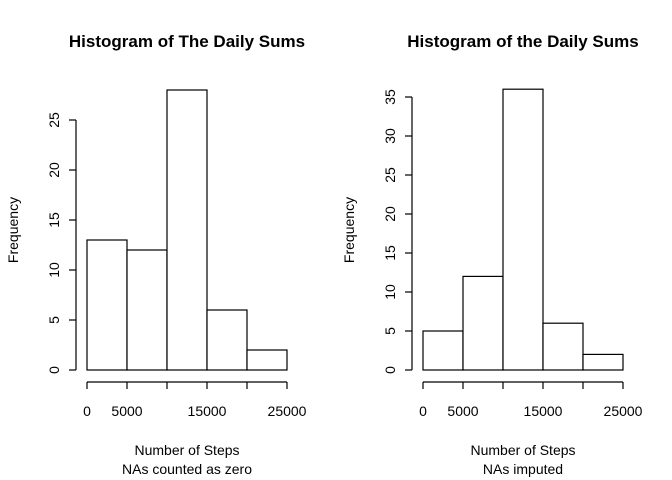  What do you see at coordinates (54, 370) in the screenshot?
I see `left-y-tick-label-0: 0` at bounding box center [54, 370].